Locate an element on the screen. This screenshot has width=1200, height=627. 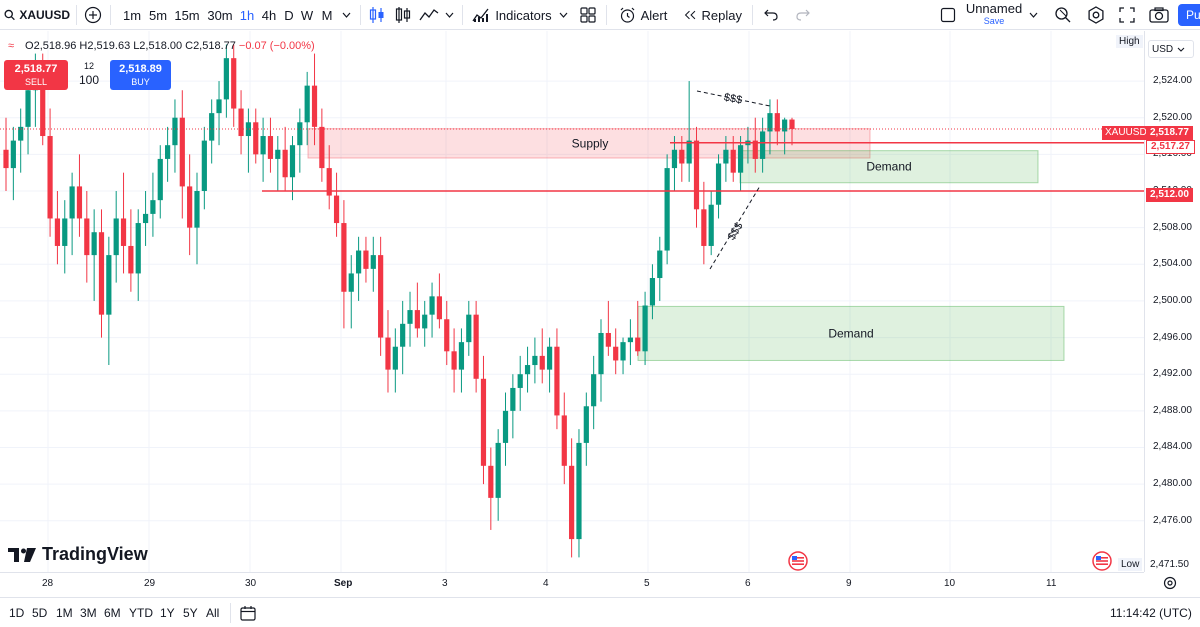
line-chart-type-button is located at coordinates (429, 15).